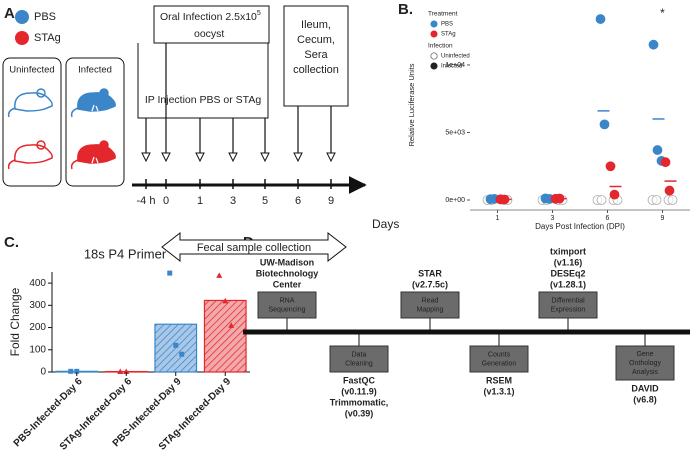 The height and width of the screenshot is (453, 696). I want to click on timepoint-label: 5, so click(265, 201).